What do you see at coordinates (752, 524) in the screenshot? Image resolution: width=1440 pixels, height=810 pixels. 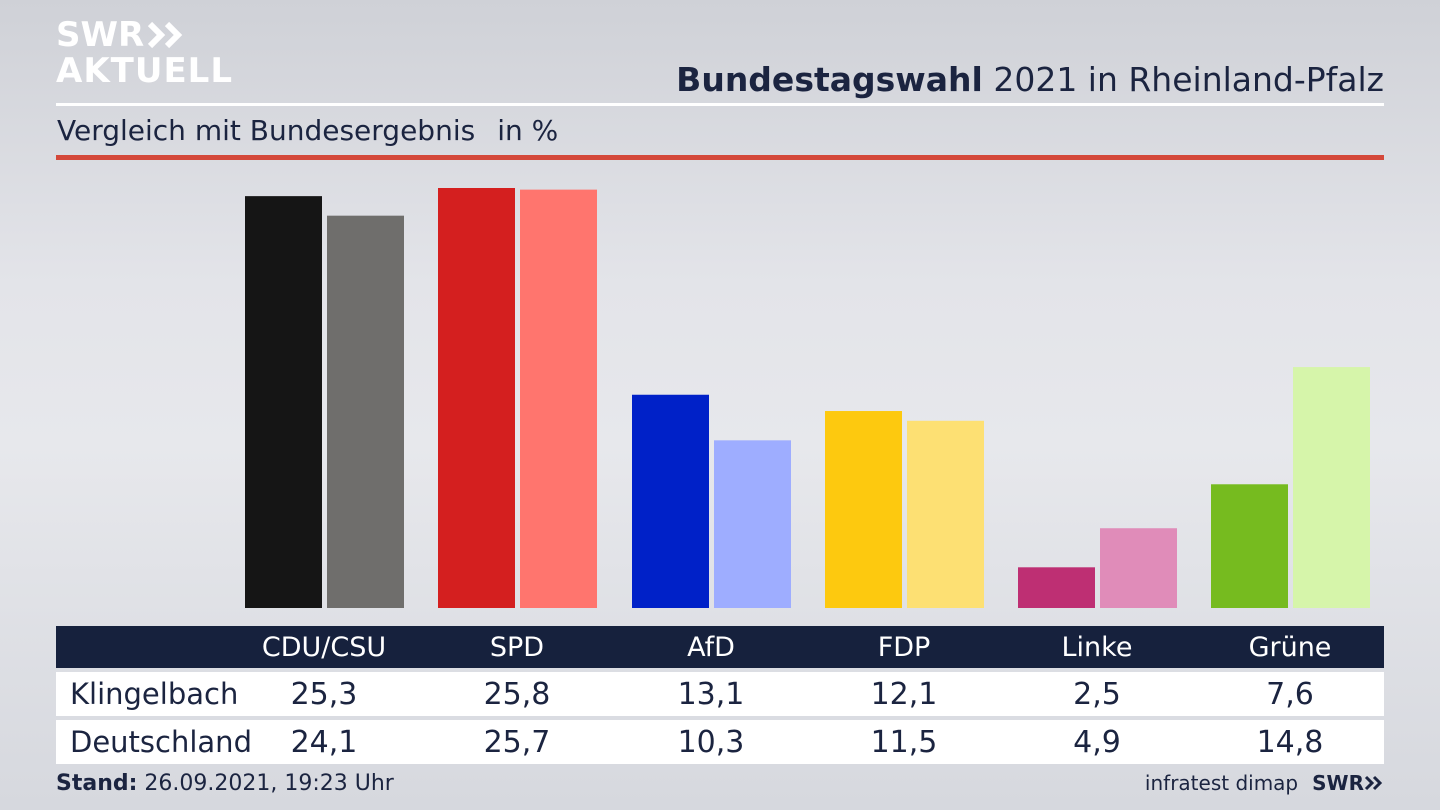 I see `bar-deutschland-afd` at bounding box center [752, 524].